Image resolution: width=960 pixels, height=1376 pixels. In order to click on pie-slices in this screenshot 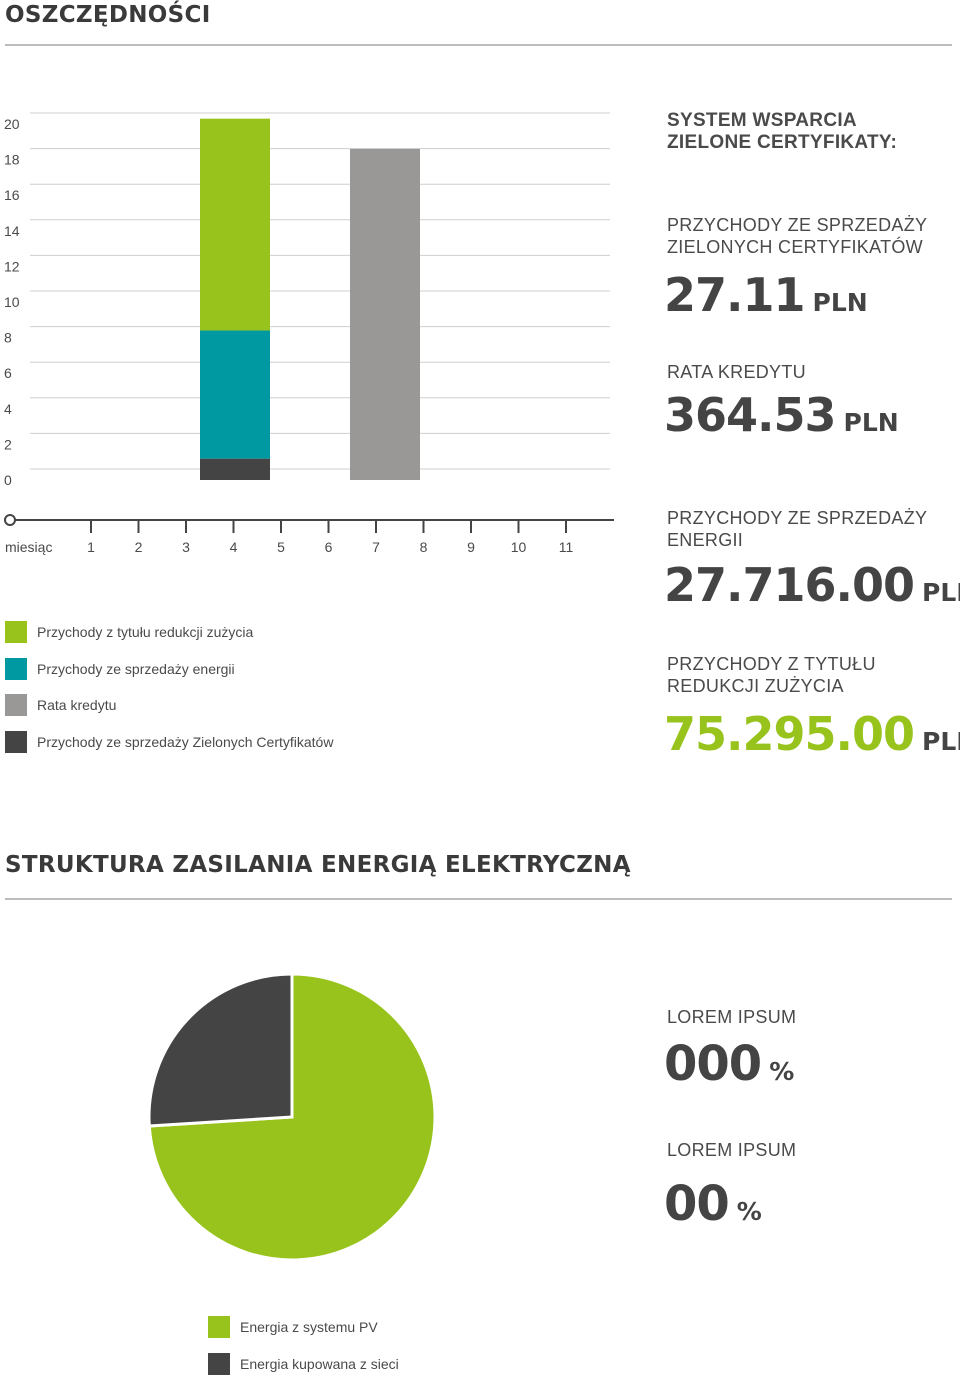, I will do `click(292, 1117)`.